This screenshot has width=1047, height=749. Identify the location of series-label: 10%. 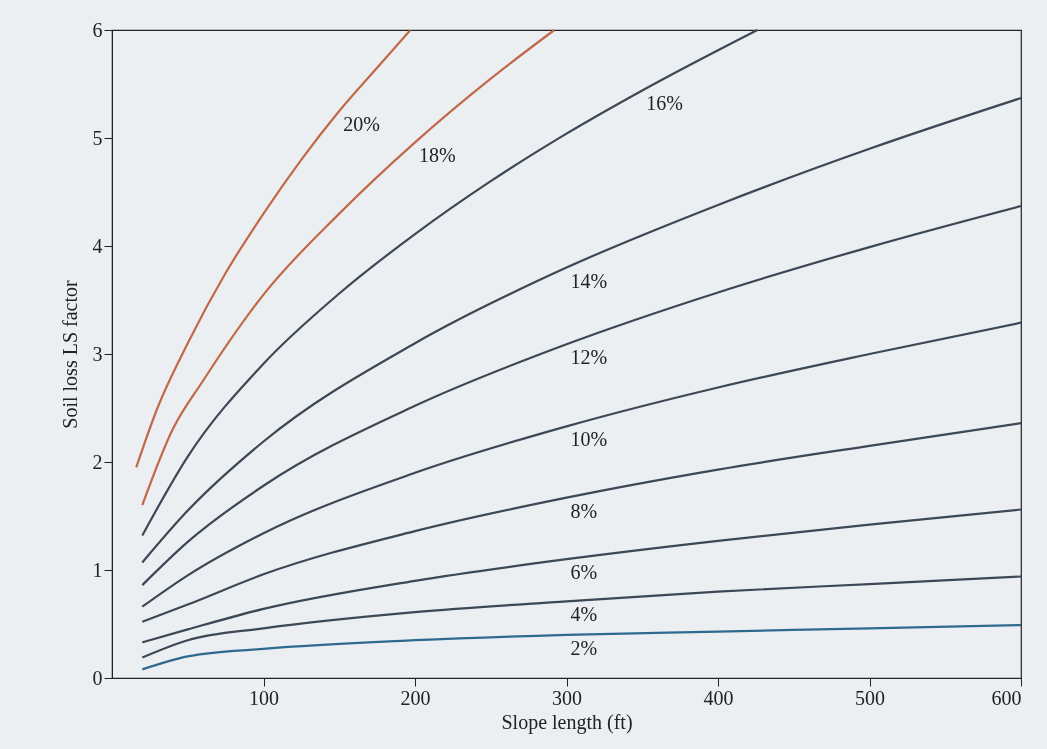
(589, 439).